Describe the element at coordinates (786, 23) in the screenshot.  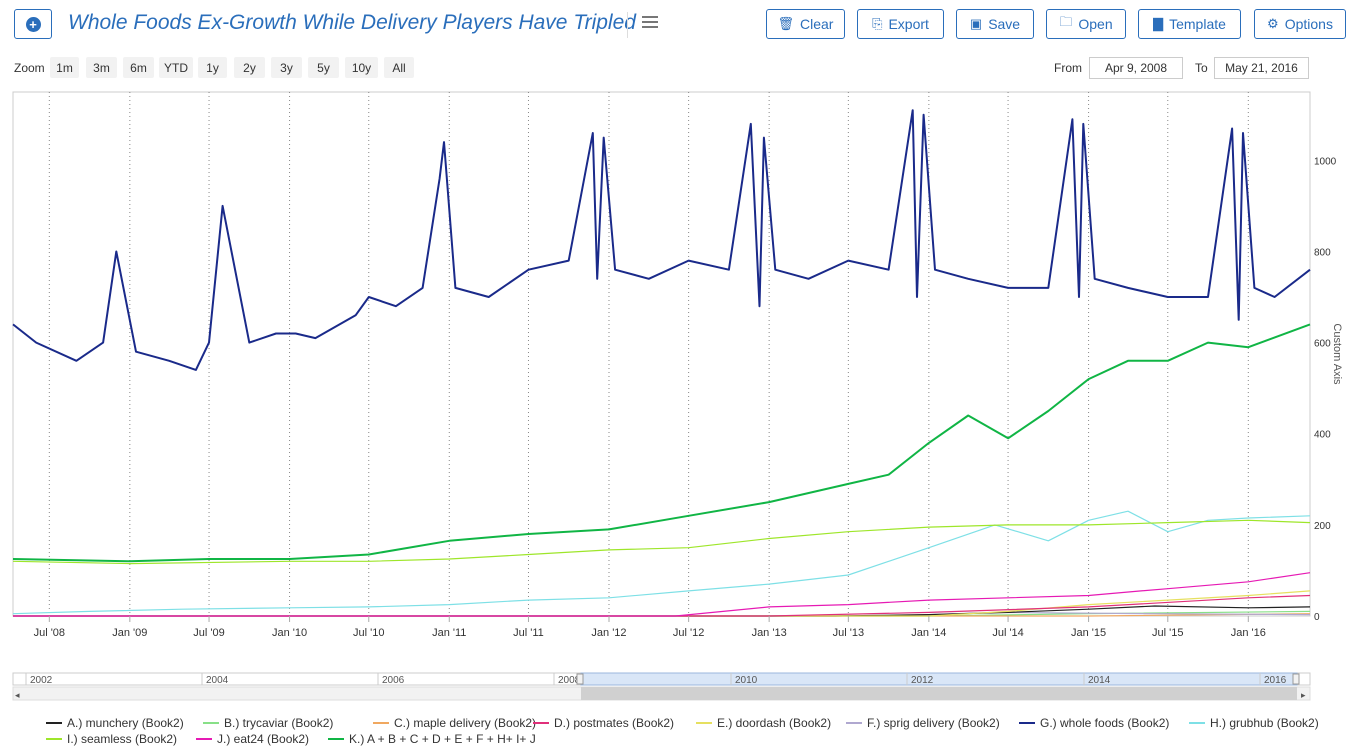
I see `trash-icon: 🗑︎` at that location.